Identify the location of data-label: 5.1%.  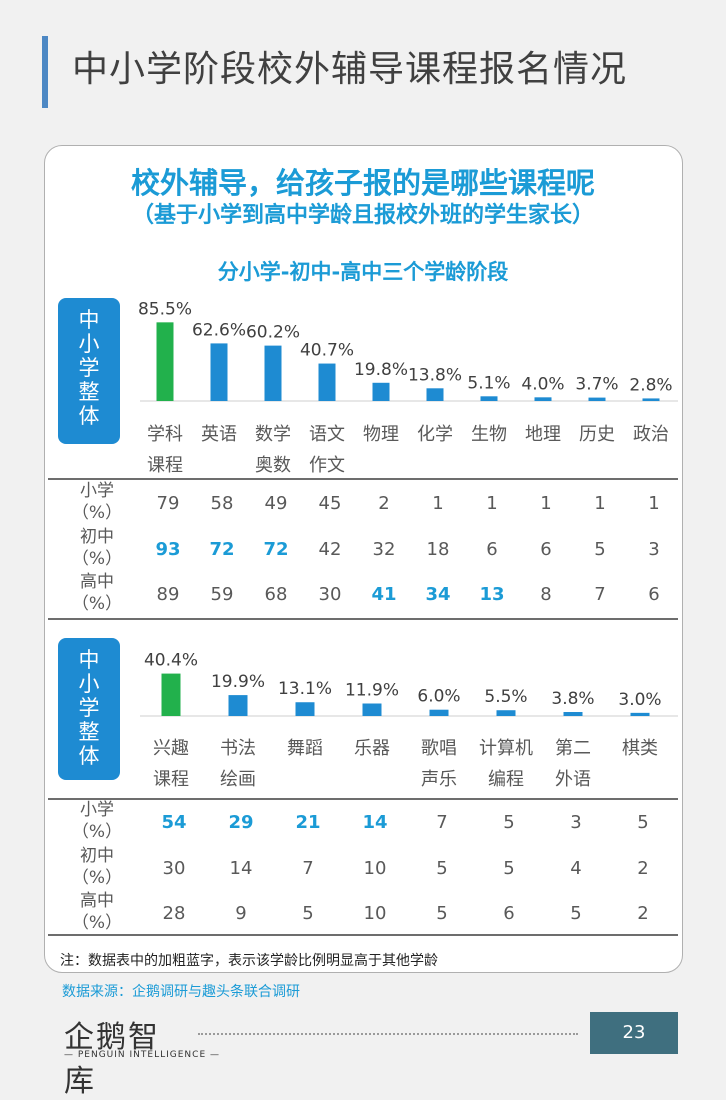
(488, 383).